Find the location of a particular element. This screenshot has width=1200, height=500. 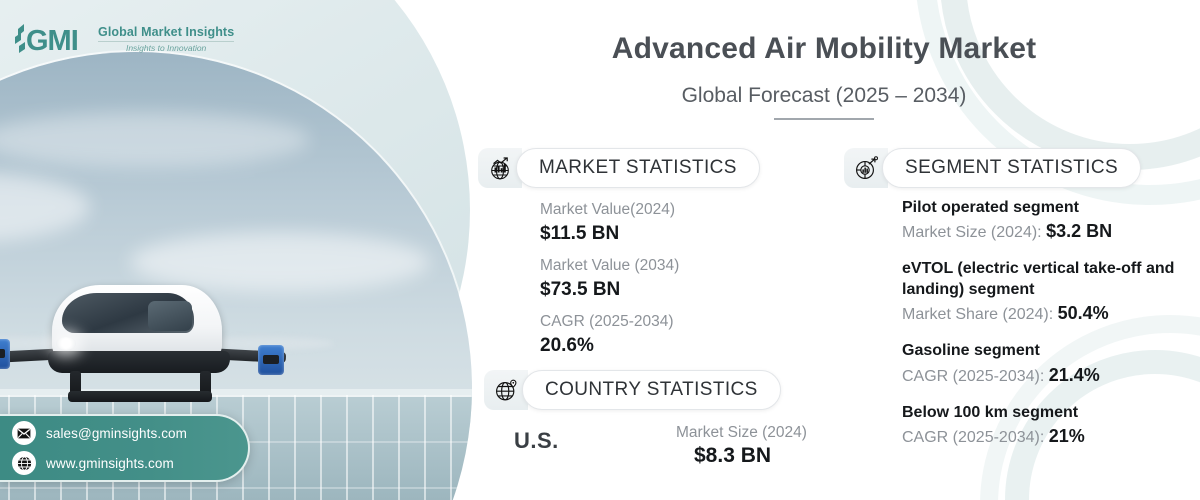

row-label: Market Value(2024) is located at coordinates (607, 209).